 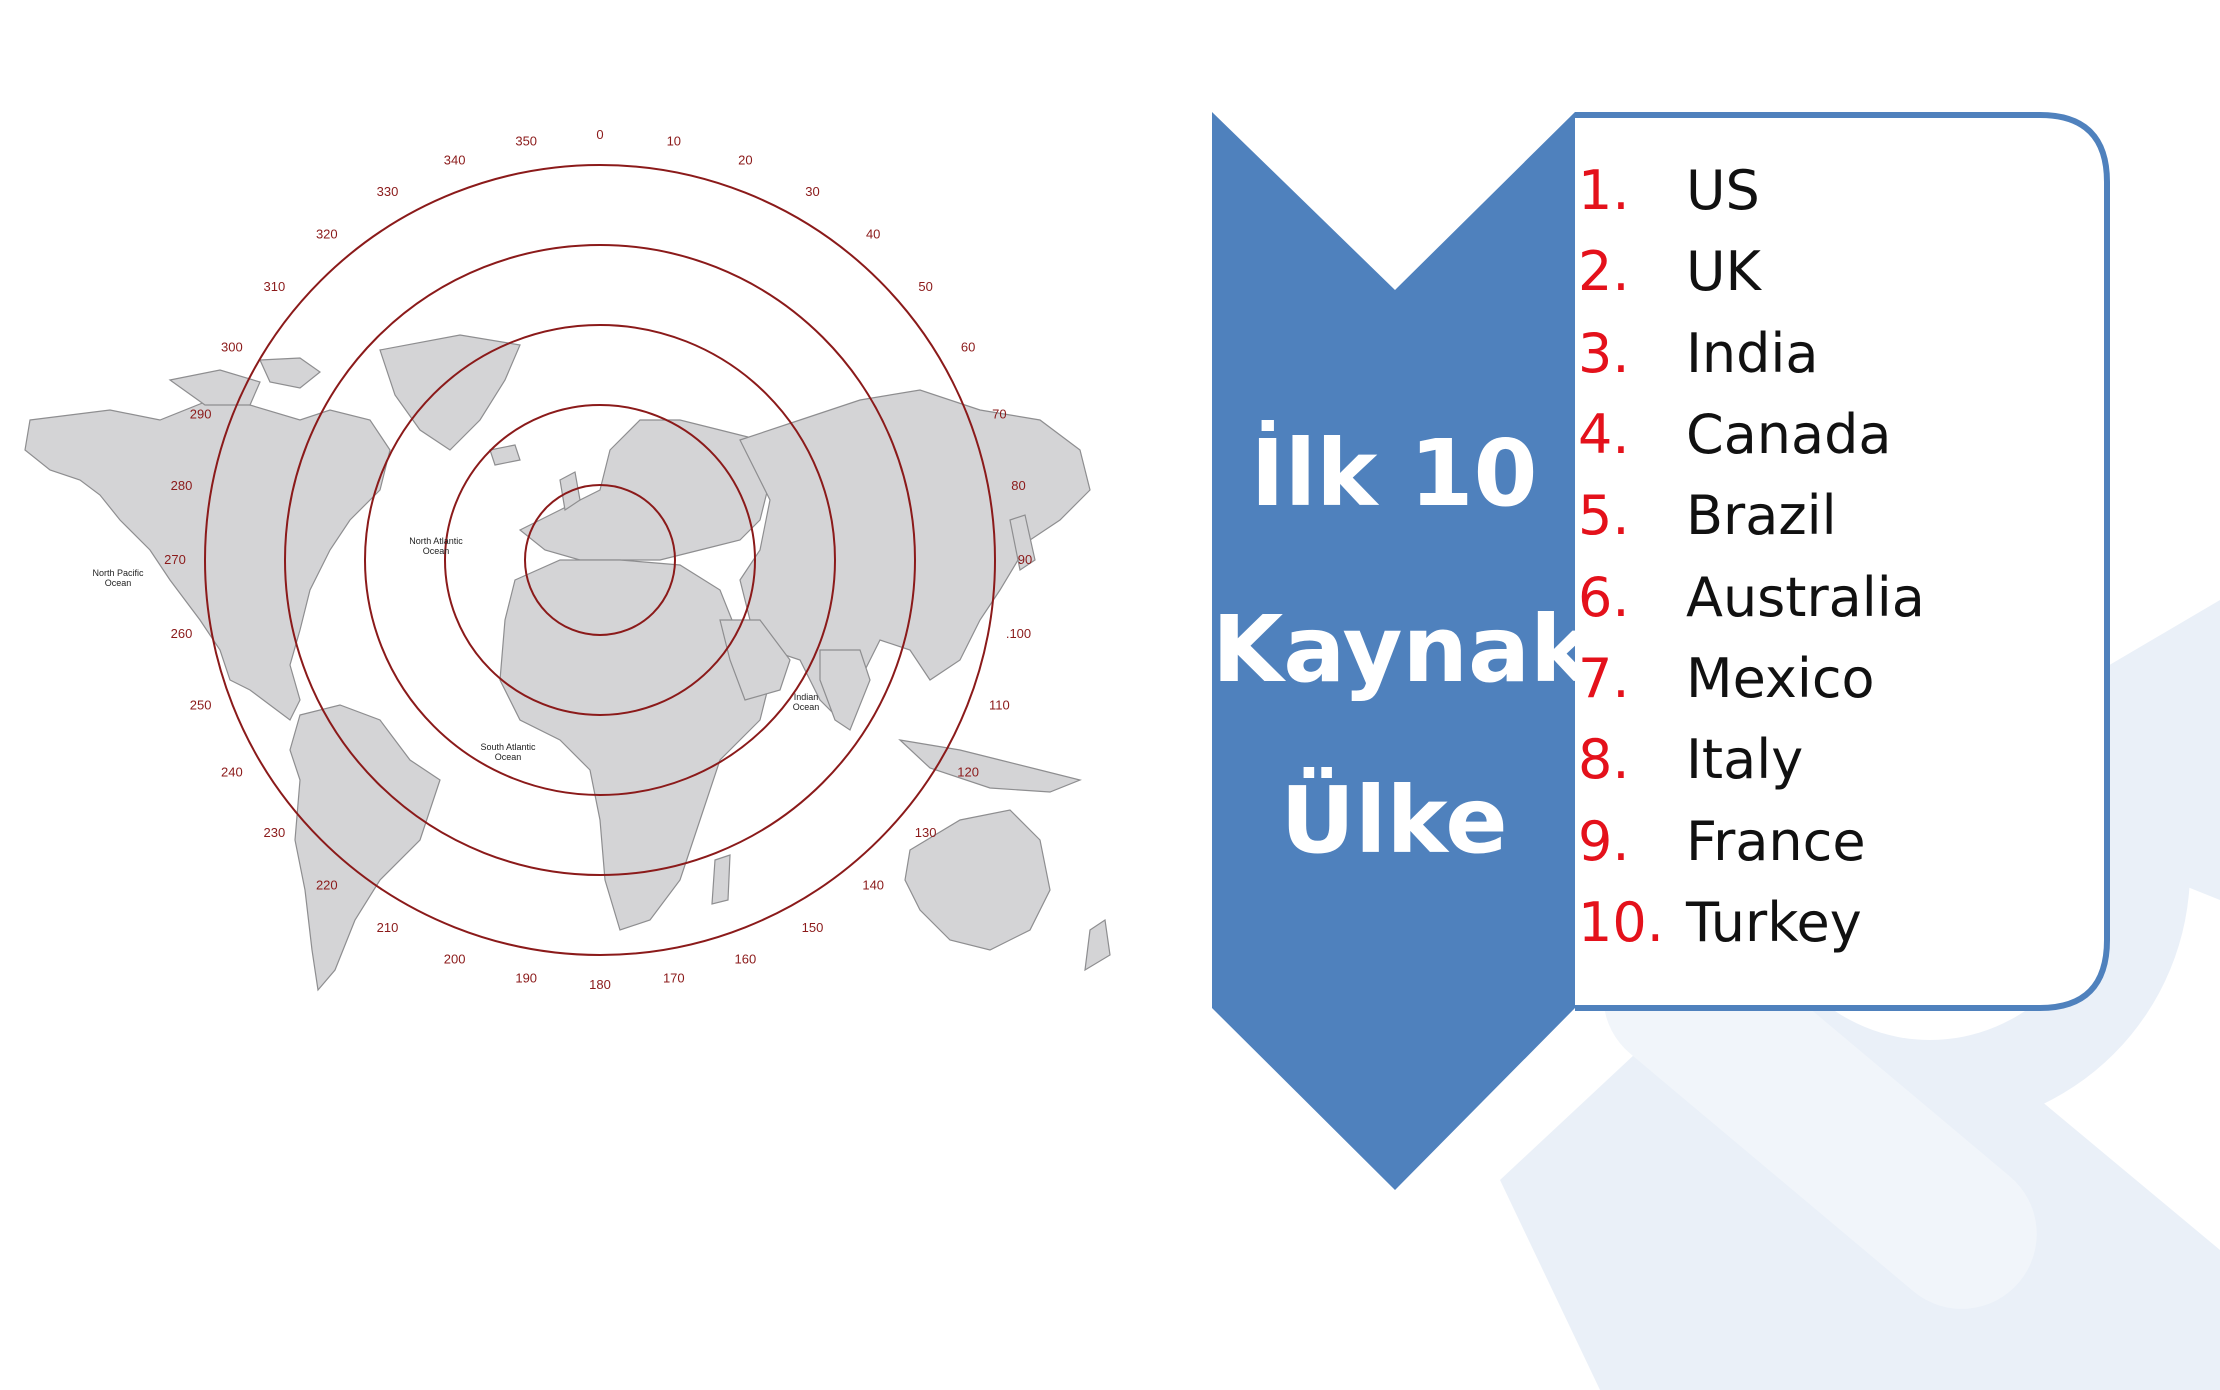 What do you see at coordinates (1604, 435) in the screenshot?
I see `rank-number: 4.` at bounding box center [1604, 435].